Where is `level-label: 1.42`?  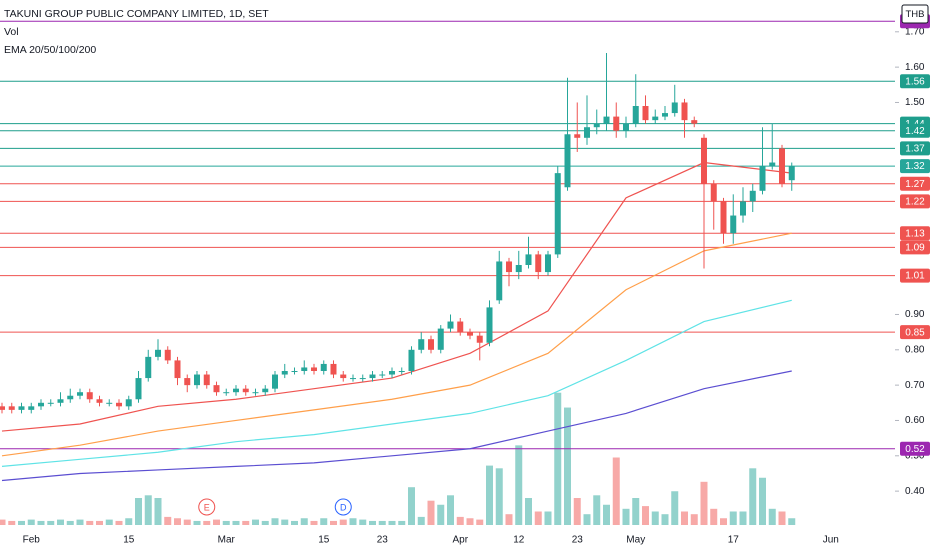
level-label: 1.42 is located at coordinates (915, 131).